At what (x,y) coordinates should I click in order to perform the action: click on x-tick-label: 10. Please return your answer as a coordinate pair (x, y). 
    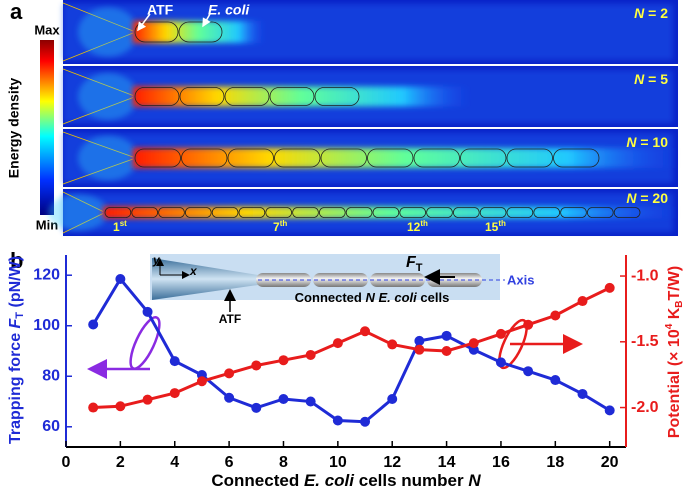
    Looking at the image, I should click on (338, 462).